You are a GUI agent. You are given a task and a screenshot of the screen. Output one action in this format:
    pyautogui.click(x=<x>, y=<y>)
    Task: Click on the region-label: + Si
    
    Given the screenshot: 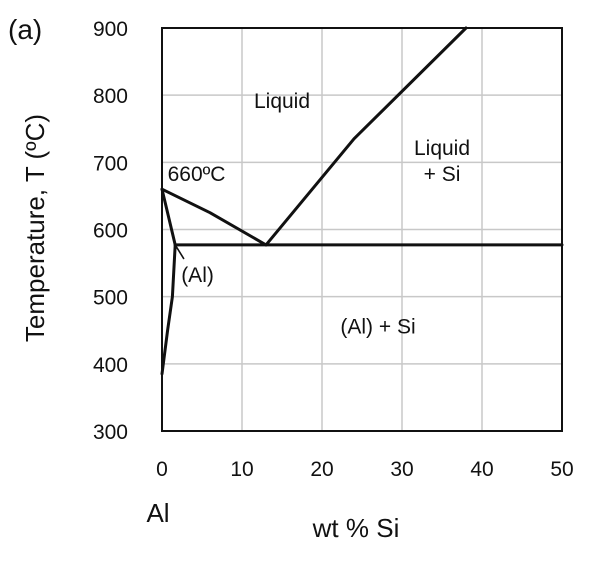 What is the action you would take?
    pyautogui.click(x=442, y=174)
    